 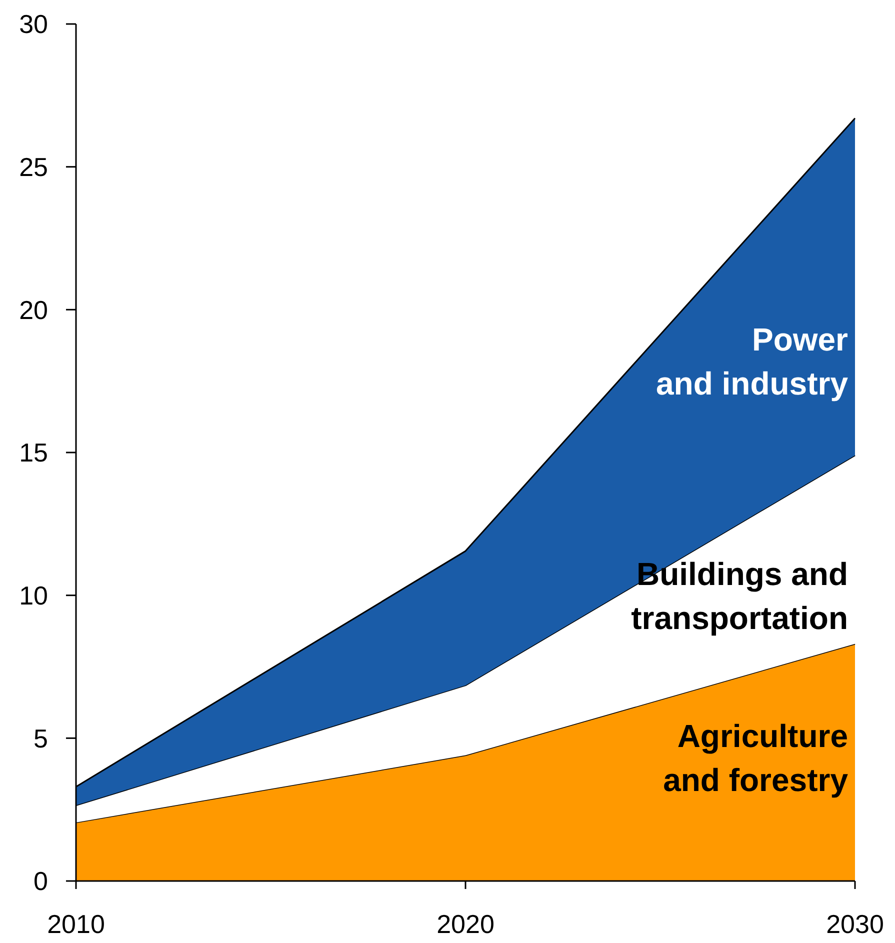 I want to click on y-tick-label: 5, so click(x=41, y=738).